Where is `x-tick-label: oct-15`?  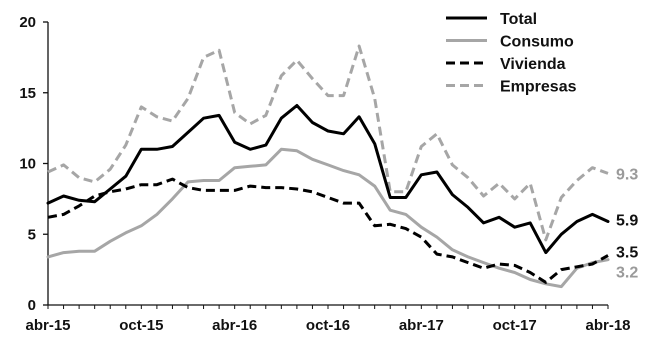 x-tick-label: oct-15 is located at coordinates (141, 325).